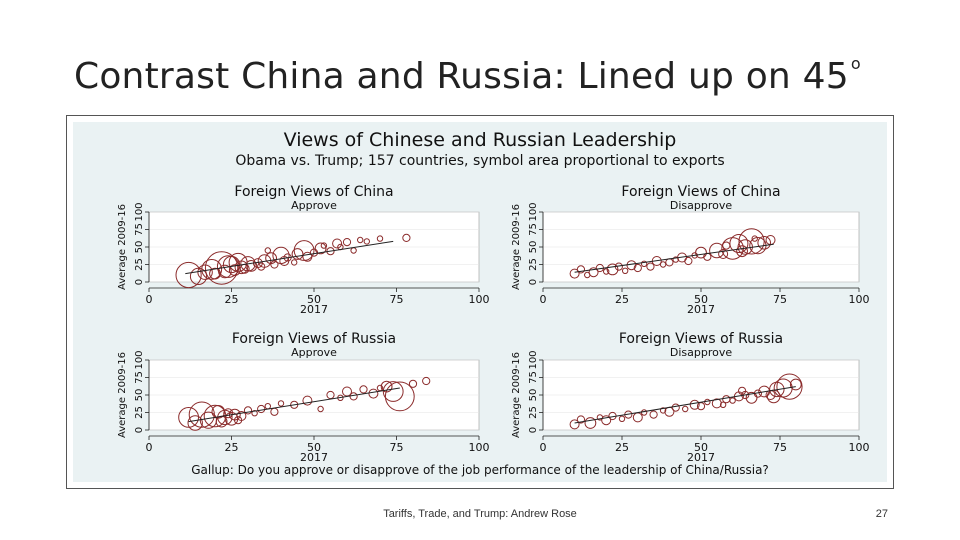  Describe the element at coordinates (855, 63) in the screenshot. I see `degree-superscript: o` at that location.